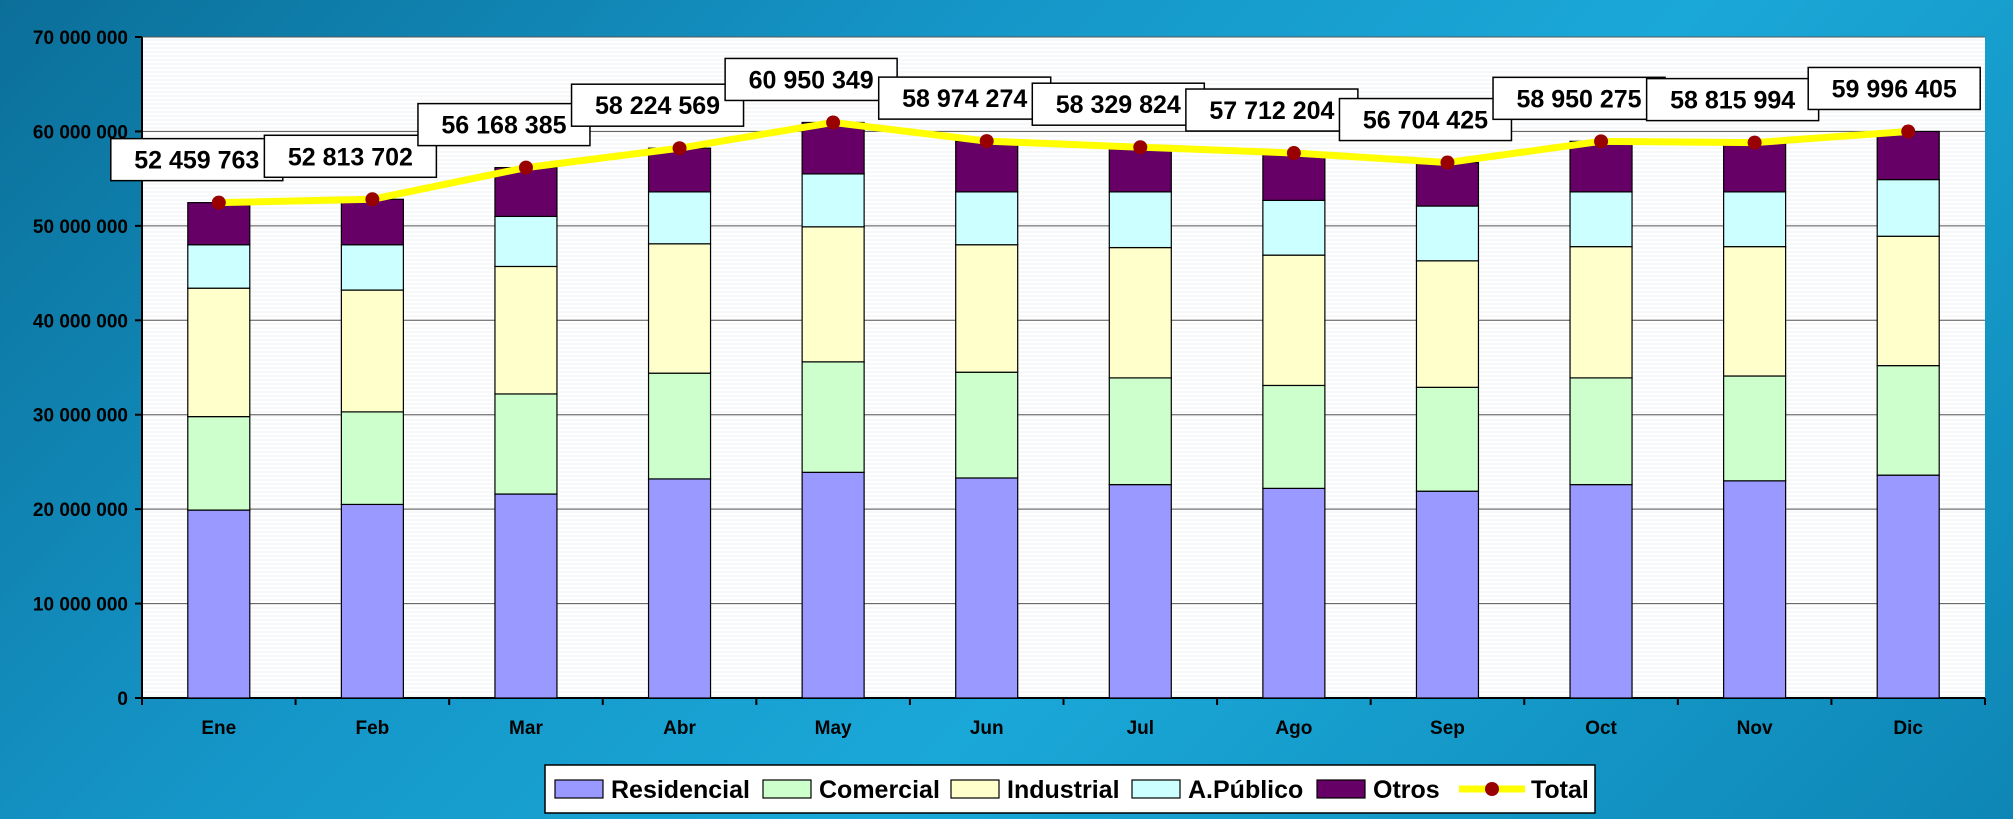 This screenshot has height=819, width=2013. What do you see at coordinates (879, 790) in the screenshot?
I see `legend-label: Comercial` at bounding box center [879, 790].